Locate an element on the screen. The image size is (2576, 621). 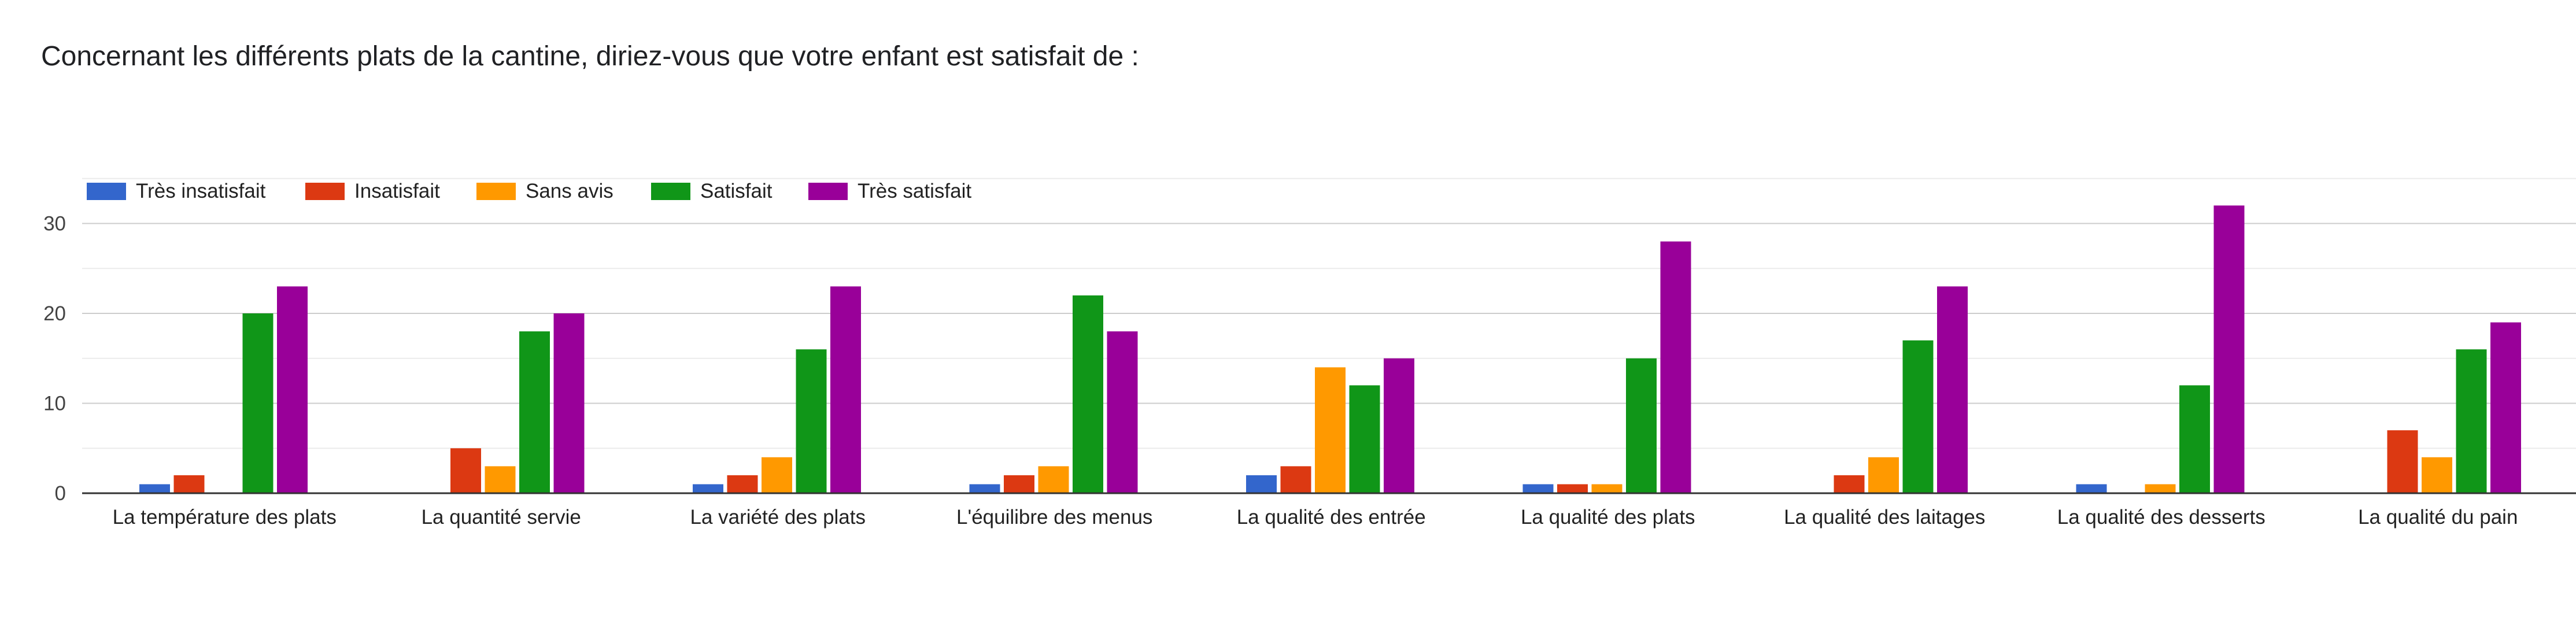
y-tick-label: 30 is located at coordinates (54, 224).